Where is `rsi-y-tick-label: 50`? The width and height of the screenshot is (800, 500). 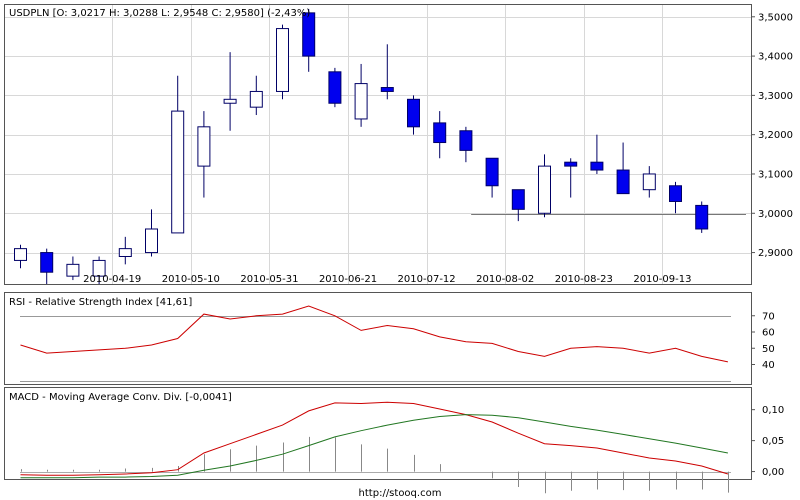 rsi-y-tick-label: 50 is located at coordinates (768, 349).